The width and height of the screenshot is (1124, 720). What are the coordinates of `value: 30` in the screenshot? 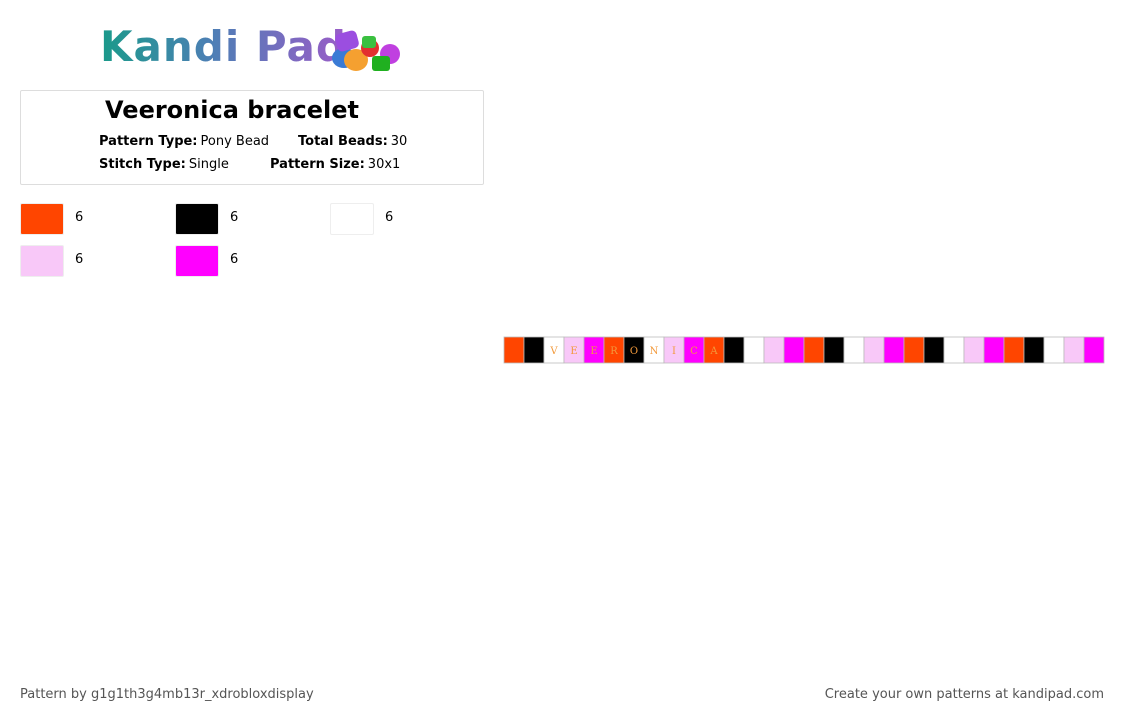 It's located at (399, 141).